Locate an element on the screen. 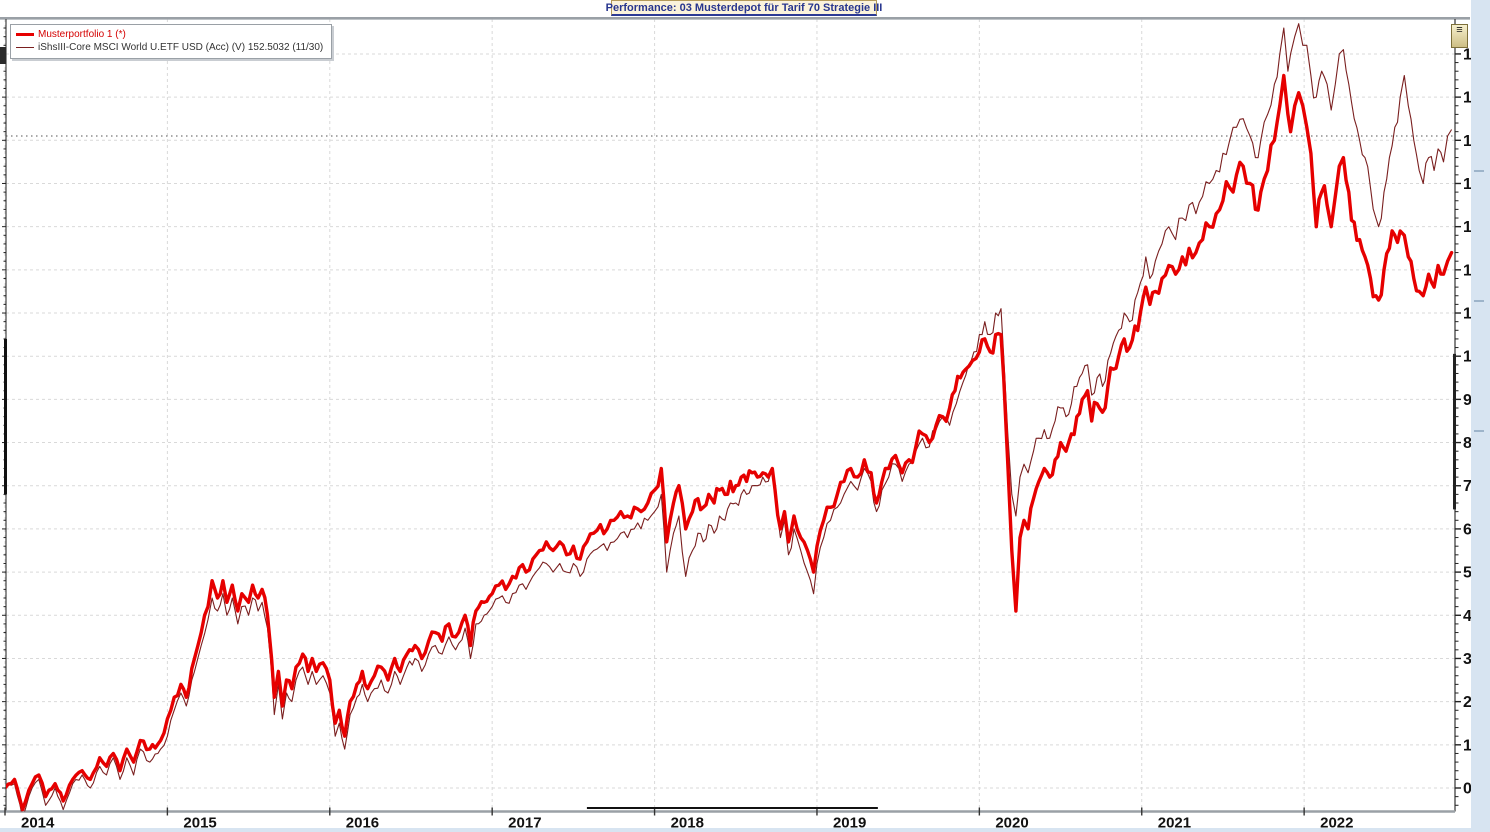  x-axis-label: 2015 is located at coordinates (199, 823).